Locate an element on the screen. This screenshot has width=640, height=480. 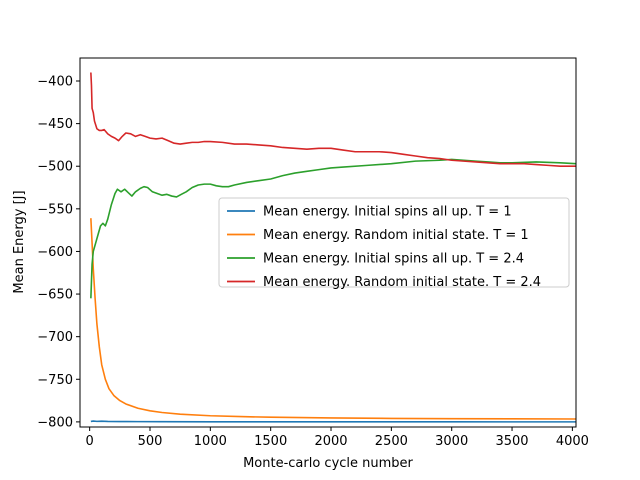
x-tick-label-3: 1500 is located at coordinates (270, 441).